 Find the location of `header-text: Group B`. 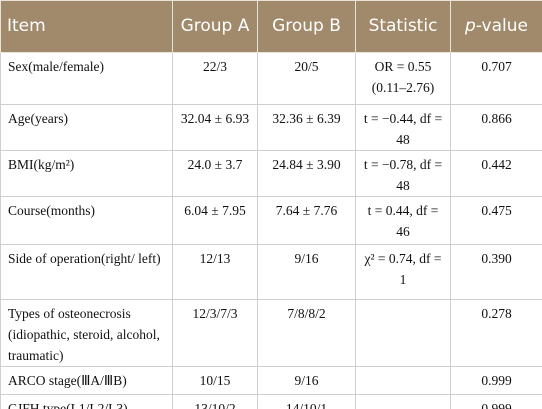

header-text: Group B is located at coordinates (306, 26).